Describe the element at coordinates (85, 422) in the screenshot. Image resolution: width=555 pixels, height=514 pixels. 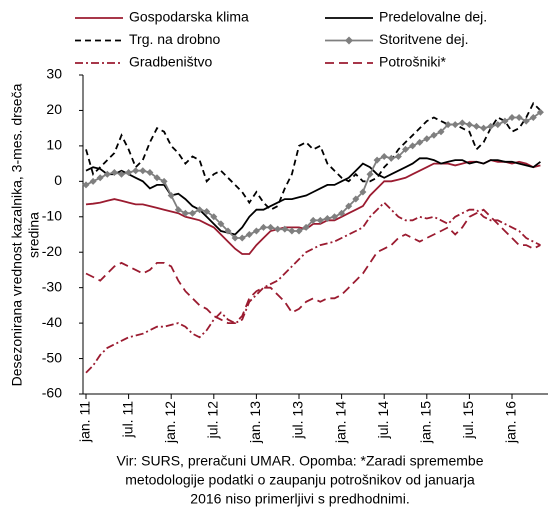
I see `x-tick-label: jan. 11` at that location.